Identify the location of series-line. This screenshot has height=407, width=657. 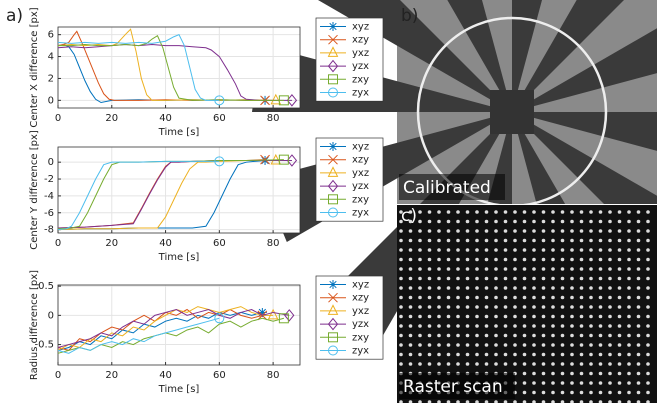
(171, 68).